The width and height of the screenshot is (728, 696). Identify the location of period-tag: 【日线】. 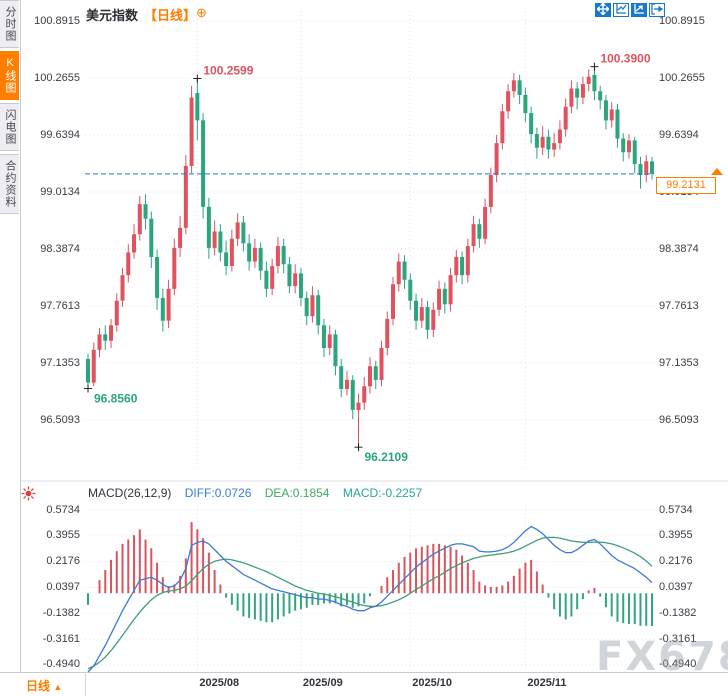
(170, 15).